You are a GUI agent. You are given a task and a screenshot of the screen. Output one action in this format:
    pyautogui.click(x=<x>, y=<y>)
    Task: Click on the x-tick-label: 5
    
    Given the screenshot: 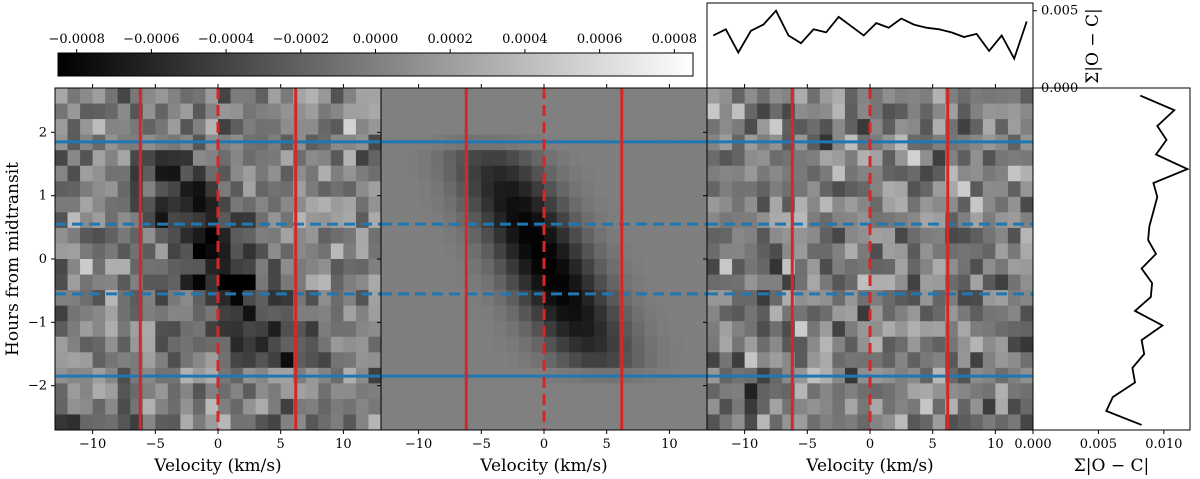 What is the action you would take?
    pyautogui.click(x=933, y=444)
    